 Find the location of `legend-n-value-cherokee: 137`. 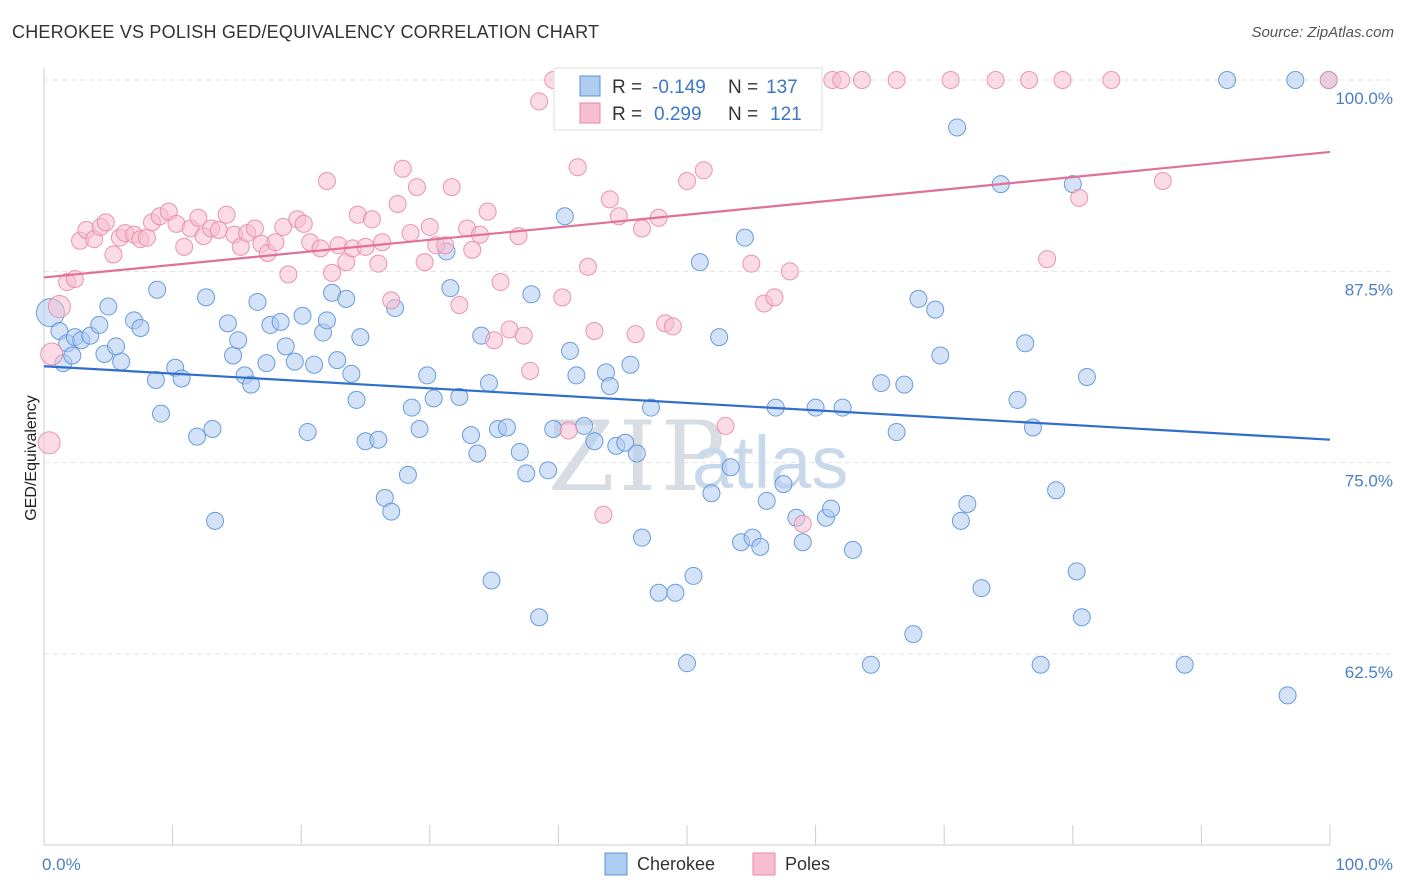

legend-n-value-cherokee: 137 is located at coordinates (782, 87).